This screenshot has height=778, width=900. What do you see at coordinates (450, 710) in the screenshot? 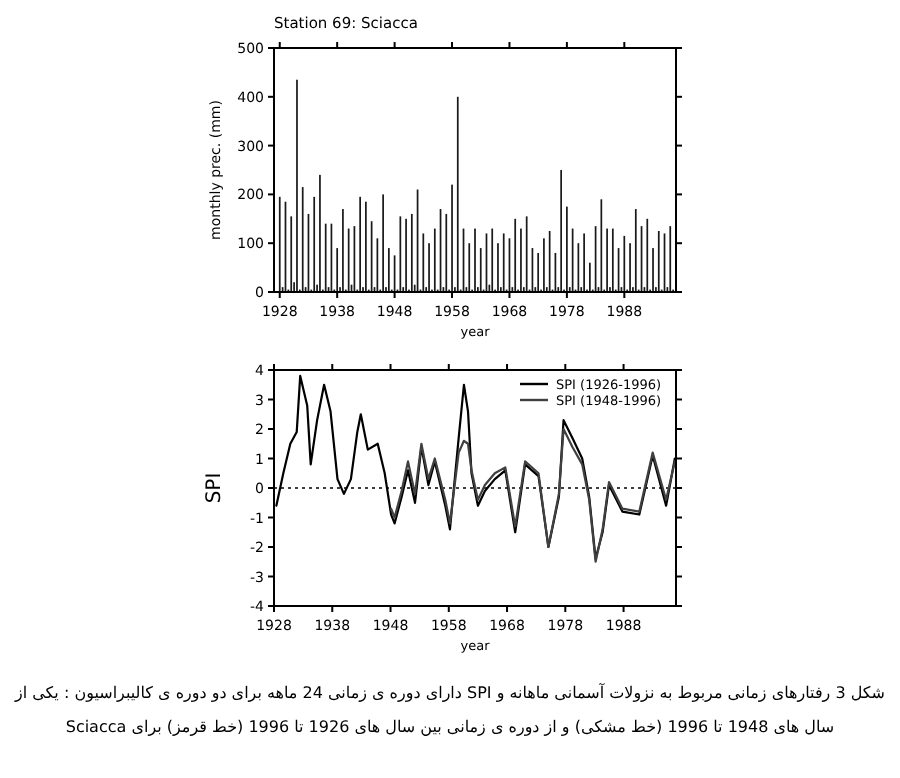
I see `text: شکل 3 رفتارهای زمانی مربوط به نزولات آسمانی ماهانه و SPI دارای دوره ی زمانی 24 ماهه برای دو دوره ی کالیبراسیون : یکی از سال های 1948 تا 1996 (خط مشکی) و از دوره ی زمانی بین سال های 1926 تا 1996 (خط قرمز) برای Sciacca` at bounding box center [450, 710].